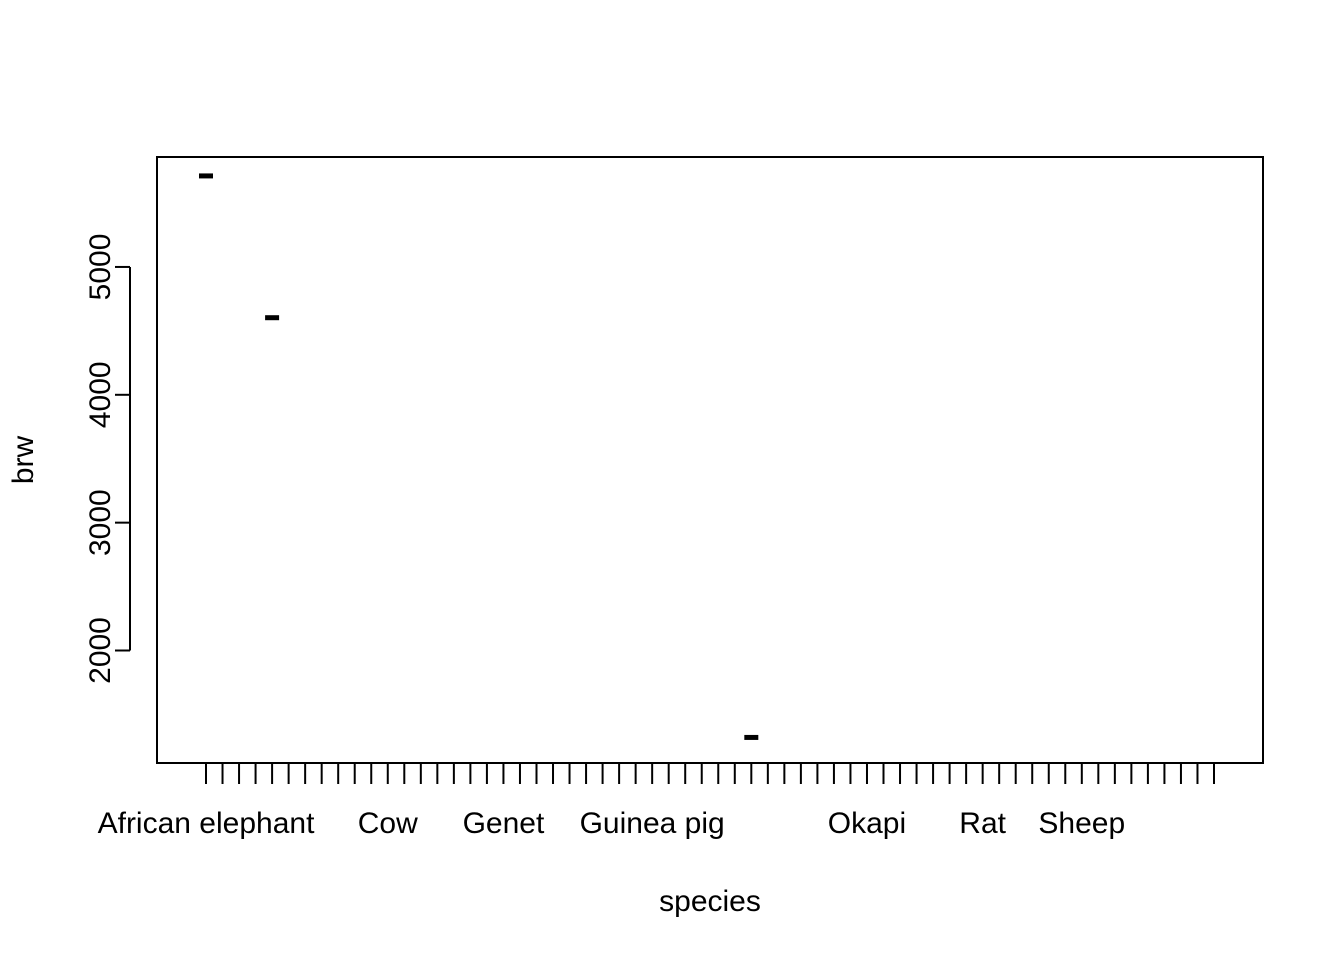 This screenshot has height=960, width=1344. Describe the element at coordinates (867, 823) in the screenshot. I see `x-tick-label: Okapi` at that location.